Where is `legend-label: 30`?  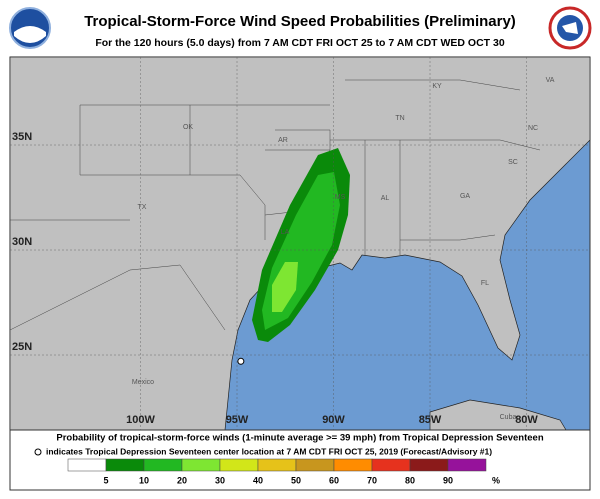 legend-label: 30 is located at coordinates (220, 480).